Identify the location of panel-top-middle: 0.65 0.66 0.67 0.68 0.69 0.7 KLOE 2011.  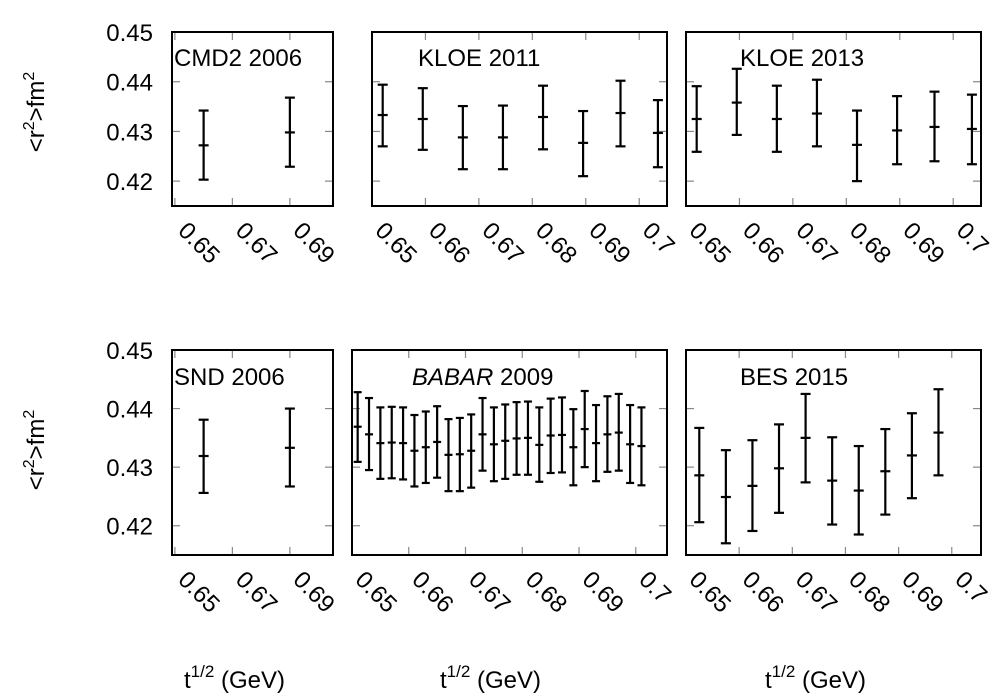
(525, 150).